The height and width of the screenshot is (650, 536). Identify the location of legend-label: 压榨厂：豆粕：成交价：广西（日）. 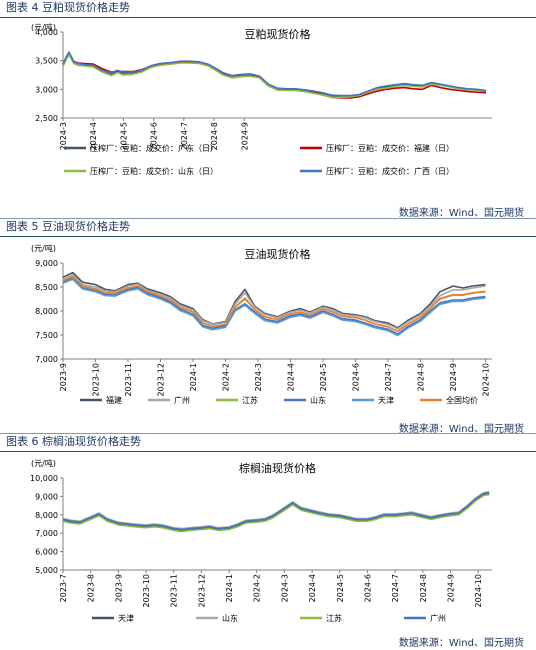
(390, 171).